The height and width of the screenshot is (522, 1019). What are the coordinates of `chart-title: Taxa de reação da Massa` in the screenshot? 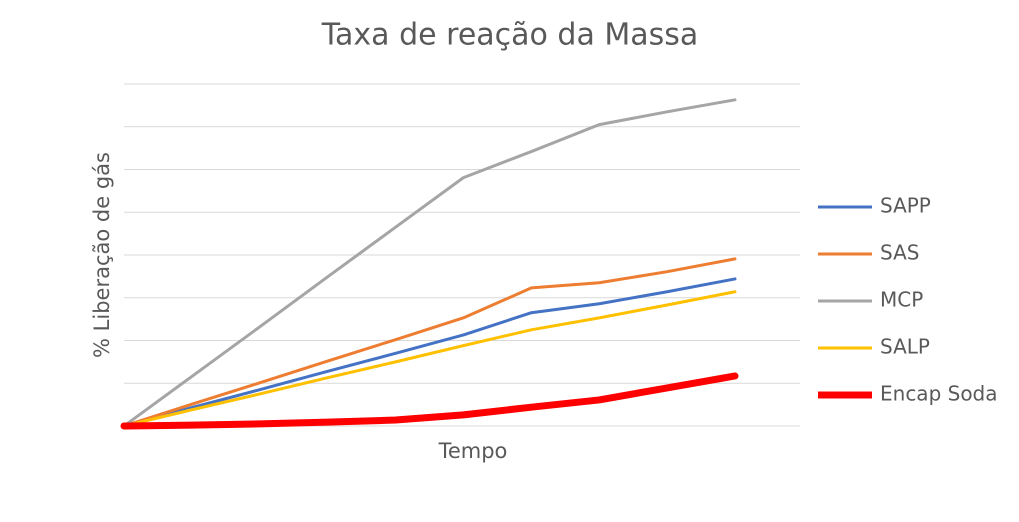 It's located at (510, 35).